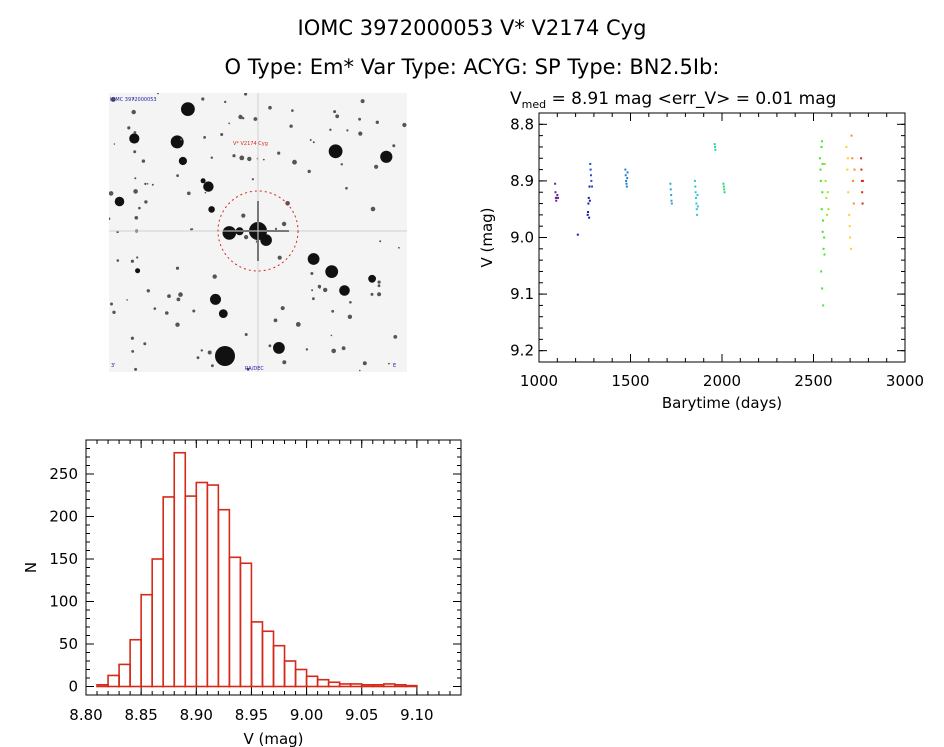 This screenshot has height=747, width=944. What do you see at coordinates (63, 559) in the screenshot?
I see `histogram-y-tick-label: 150` at bounding box center [63, 559].